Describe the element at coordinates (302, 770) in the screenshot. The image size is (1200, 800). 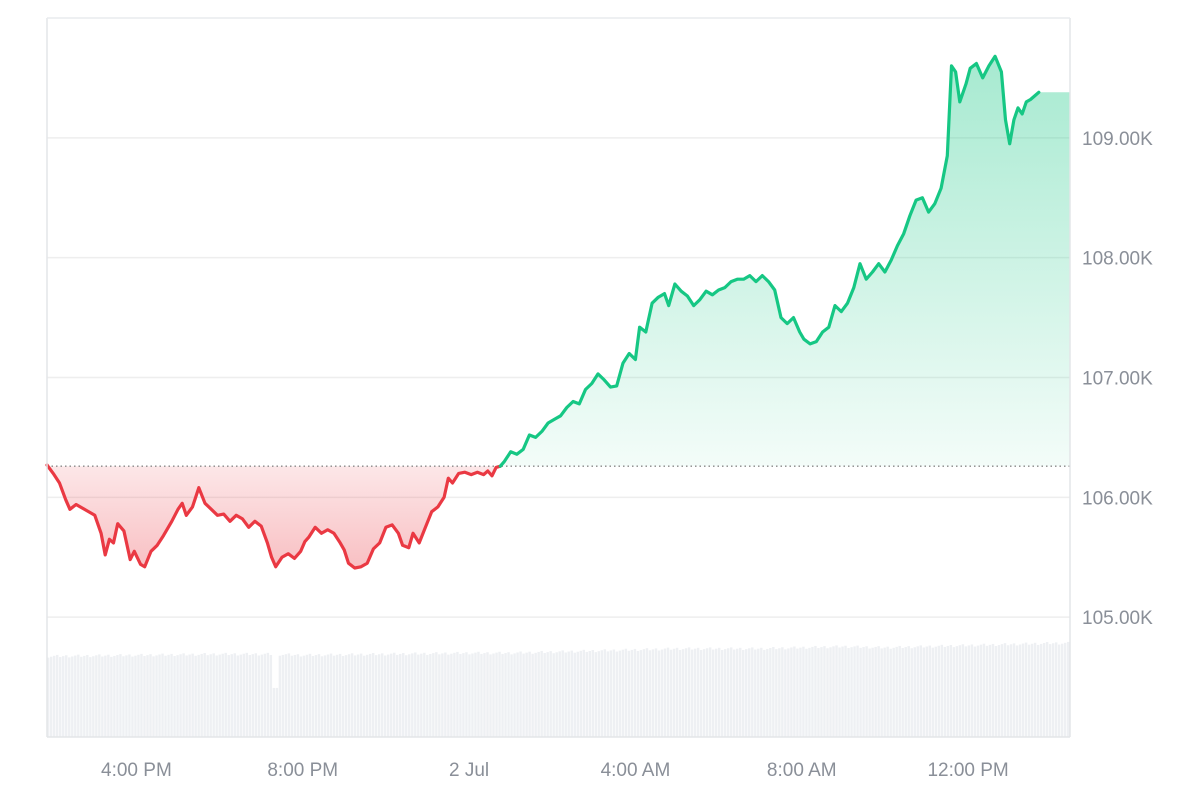
I see `x-tick-label: 8:00 PM` at that location.